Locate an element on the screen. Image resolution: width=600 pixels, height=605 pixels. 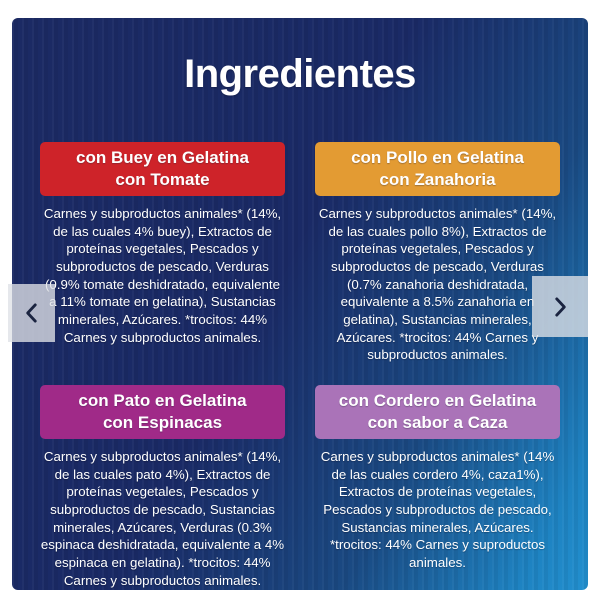
variant-header-buey: con Buey en Gelatina con Tomate is located at coordinates (162, 169).